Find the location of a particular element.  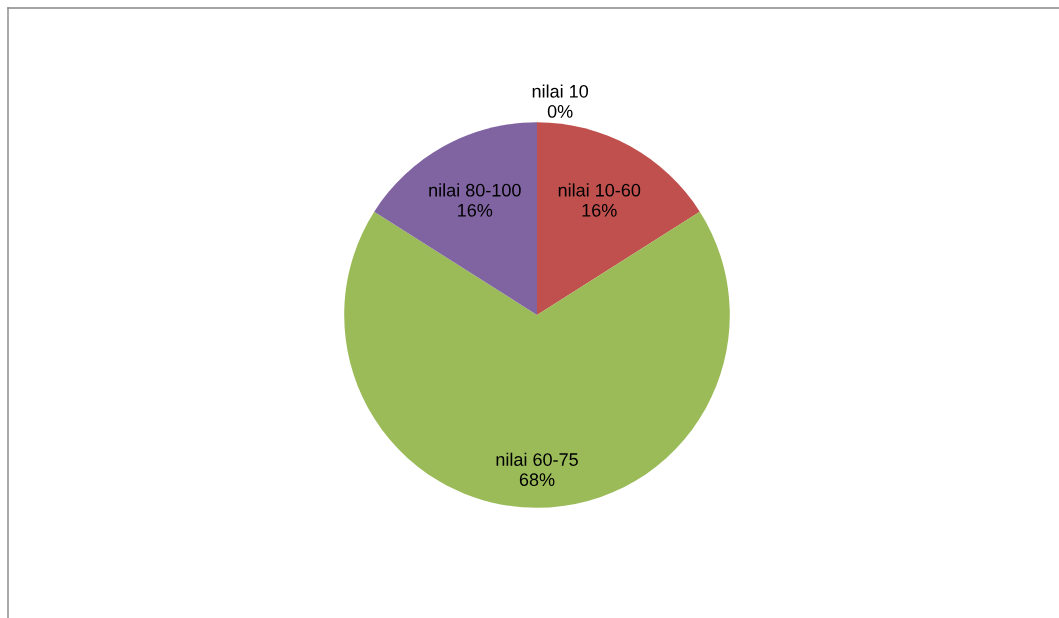

slice-label: nilai 10-60 is located at coordinates (599, 190).